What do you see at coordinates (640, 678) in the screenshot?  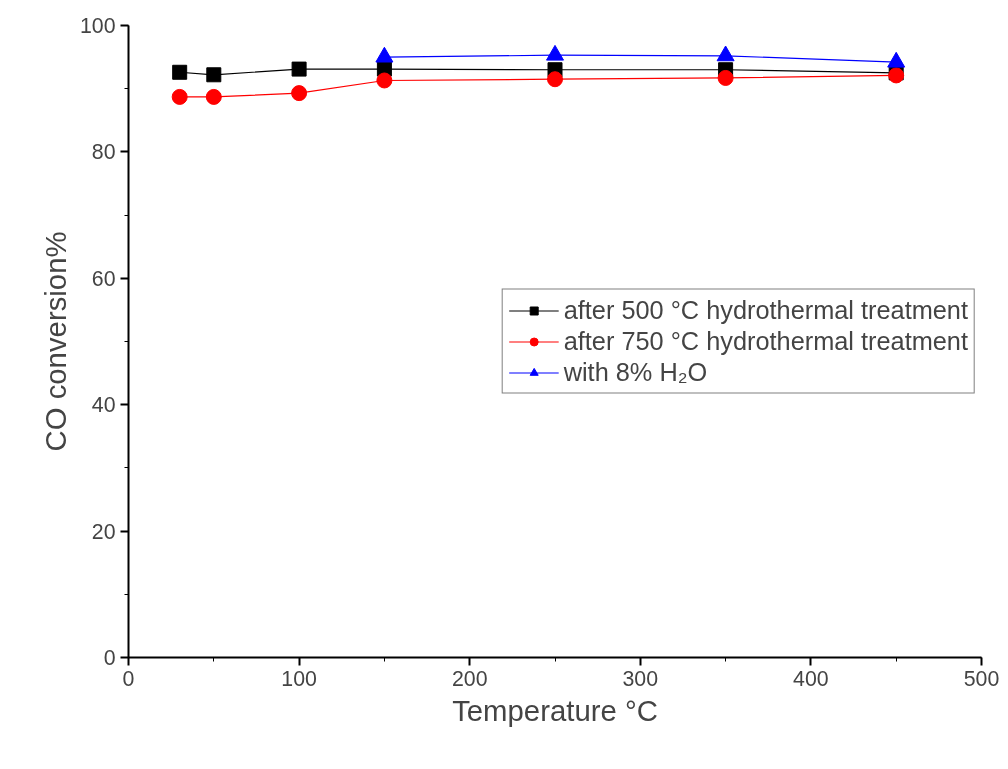 I see `x-tick-label: 300` at bounding box center [640, 678].